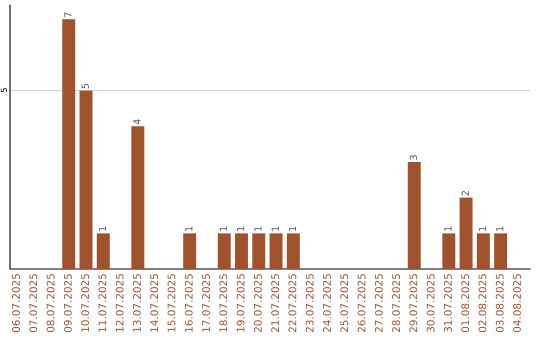  I want to click on x-tick-label: 10.07.2025, so click(85, 303).